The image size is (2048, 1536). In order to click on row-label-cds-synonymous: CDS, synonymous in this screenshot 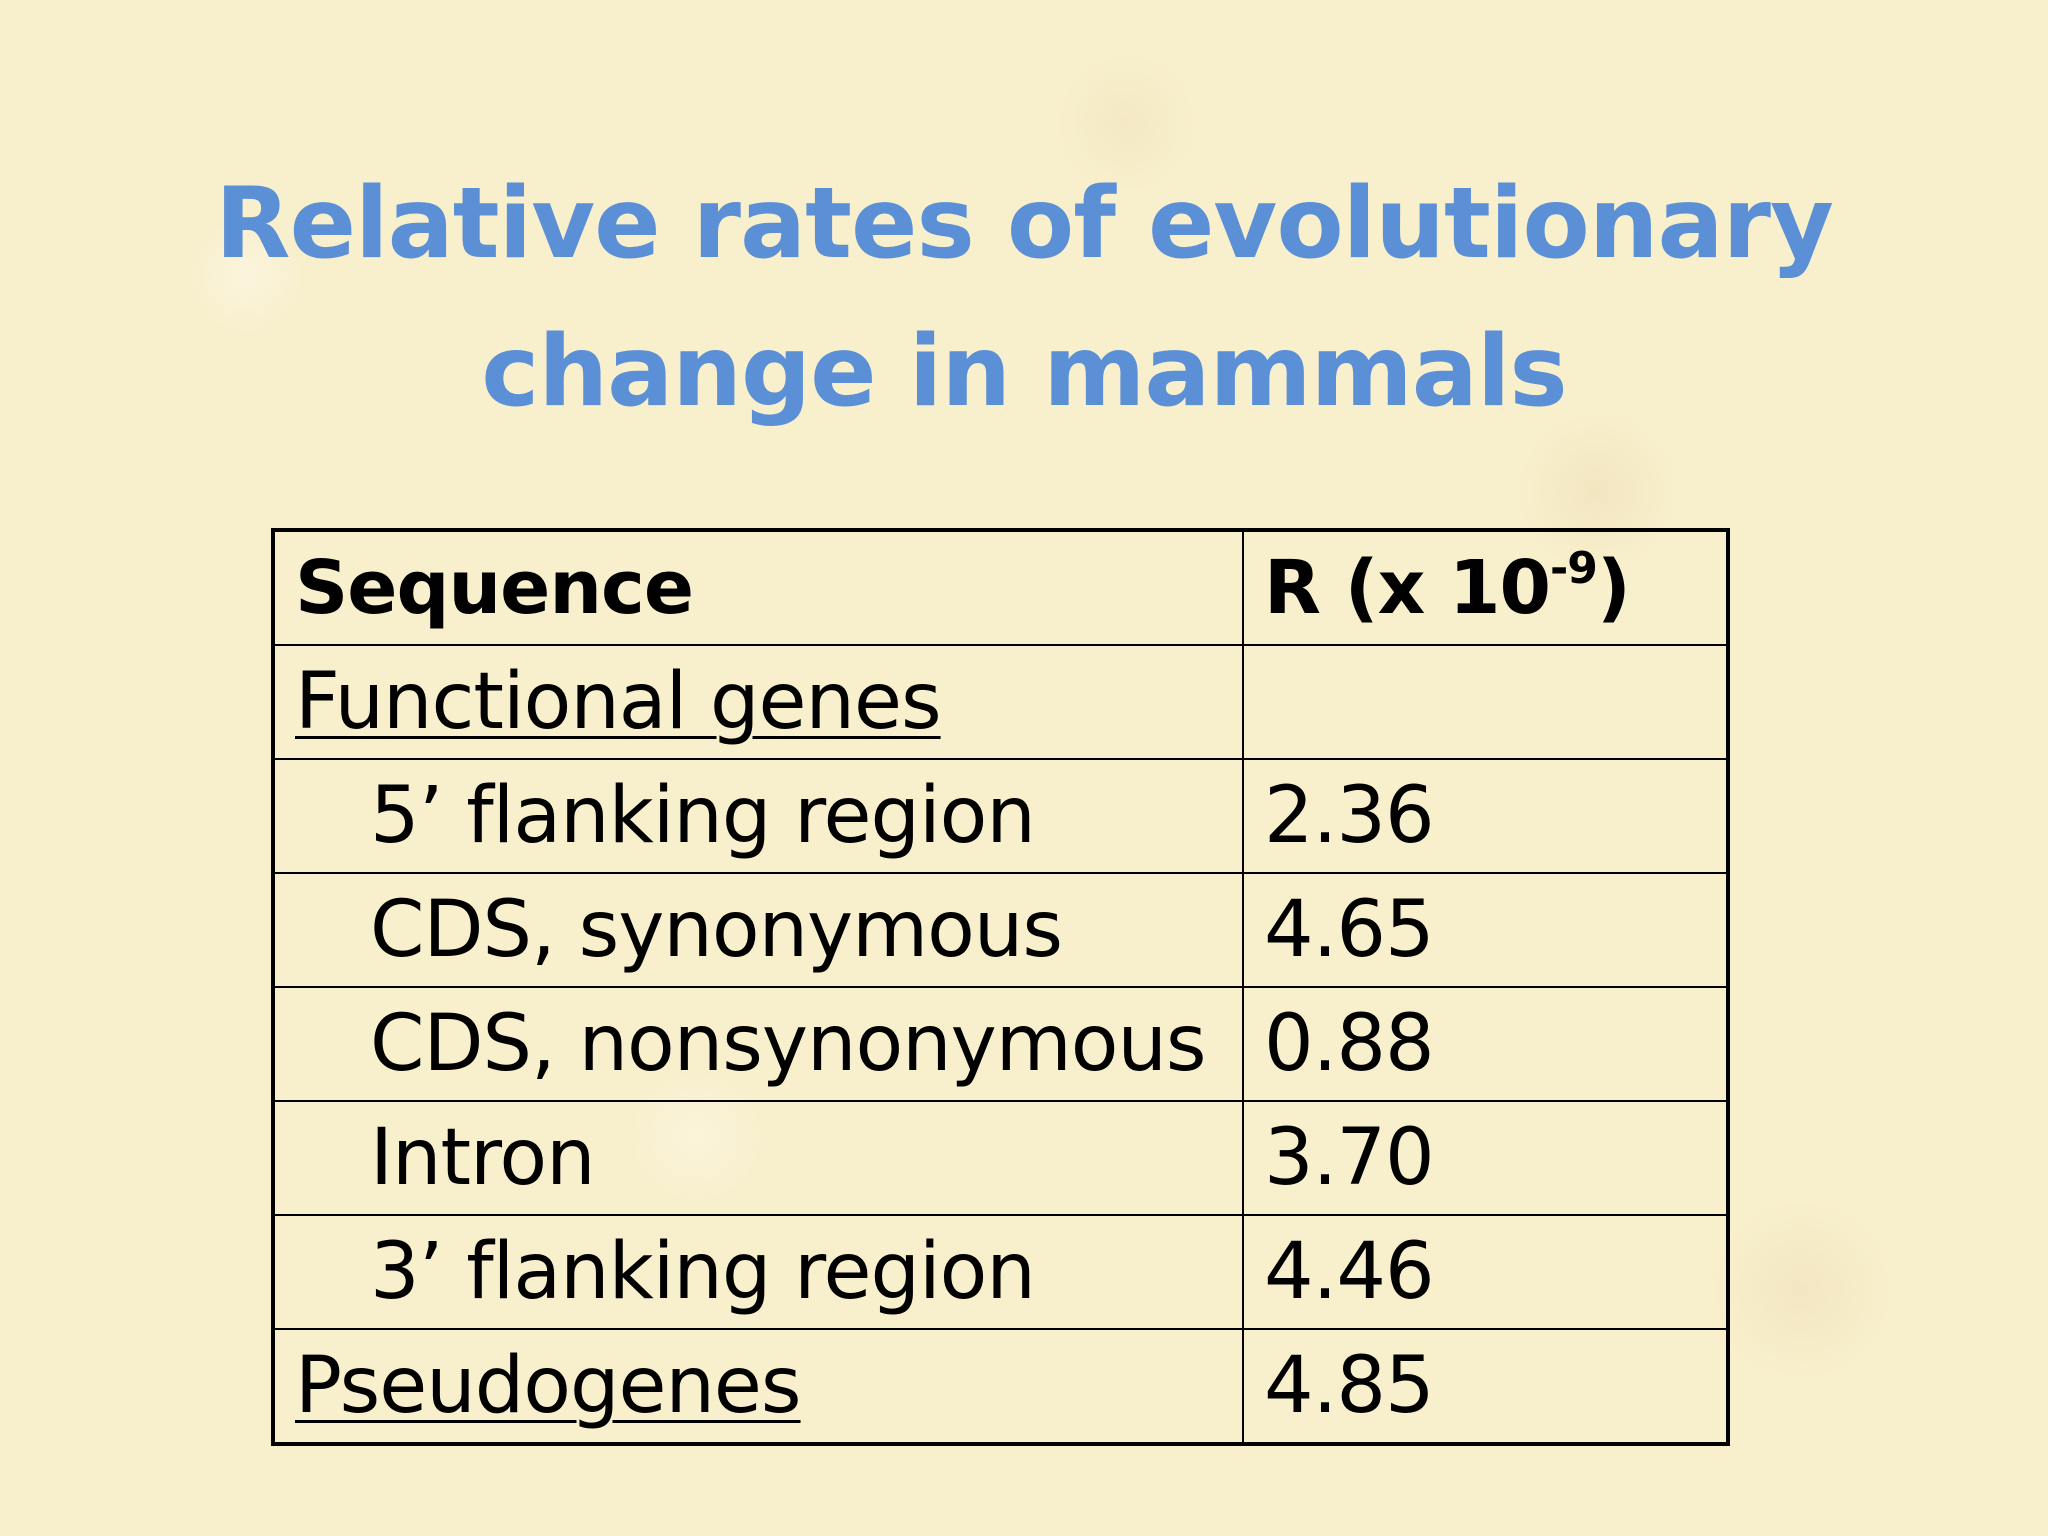, I will do `click(758, 930)`.